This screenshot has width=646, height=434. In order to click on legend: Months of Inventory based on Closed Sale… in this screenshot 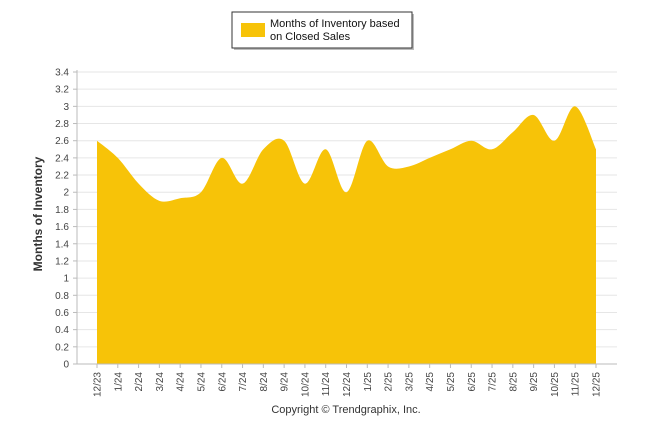, I will do `click(322, 30)`.